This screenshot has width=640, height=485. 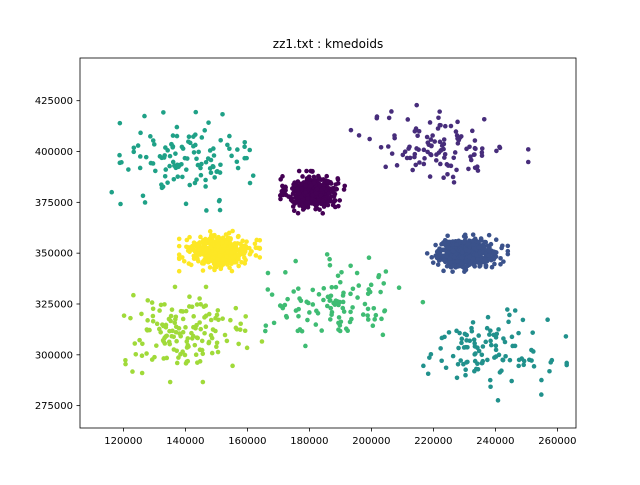 What do you see at coordinates (495, 441) in the screenshot?
I see `x-tick-label: 240000` at bounding box center [495, 441].